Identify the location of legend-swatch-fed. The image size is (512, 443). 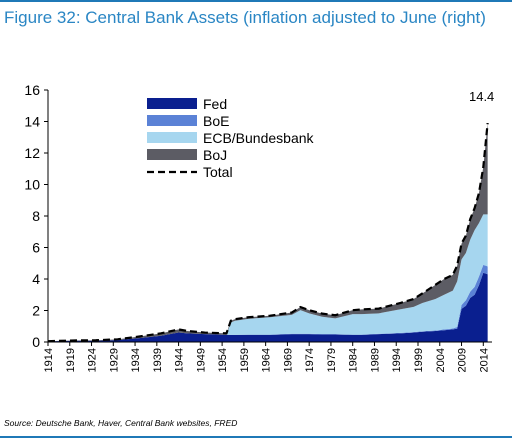
(172, 103).